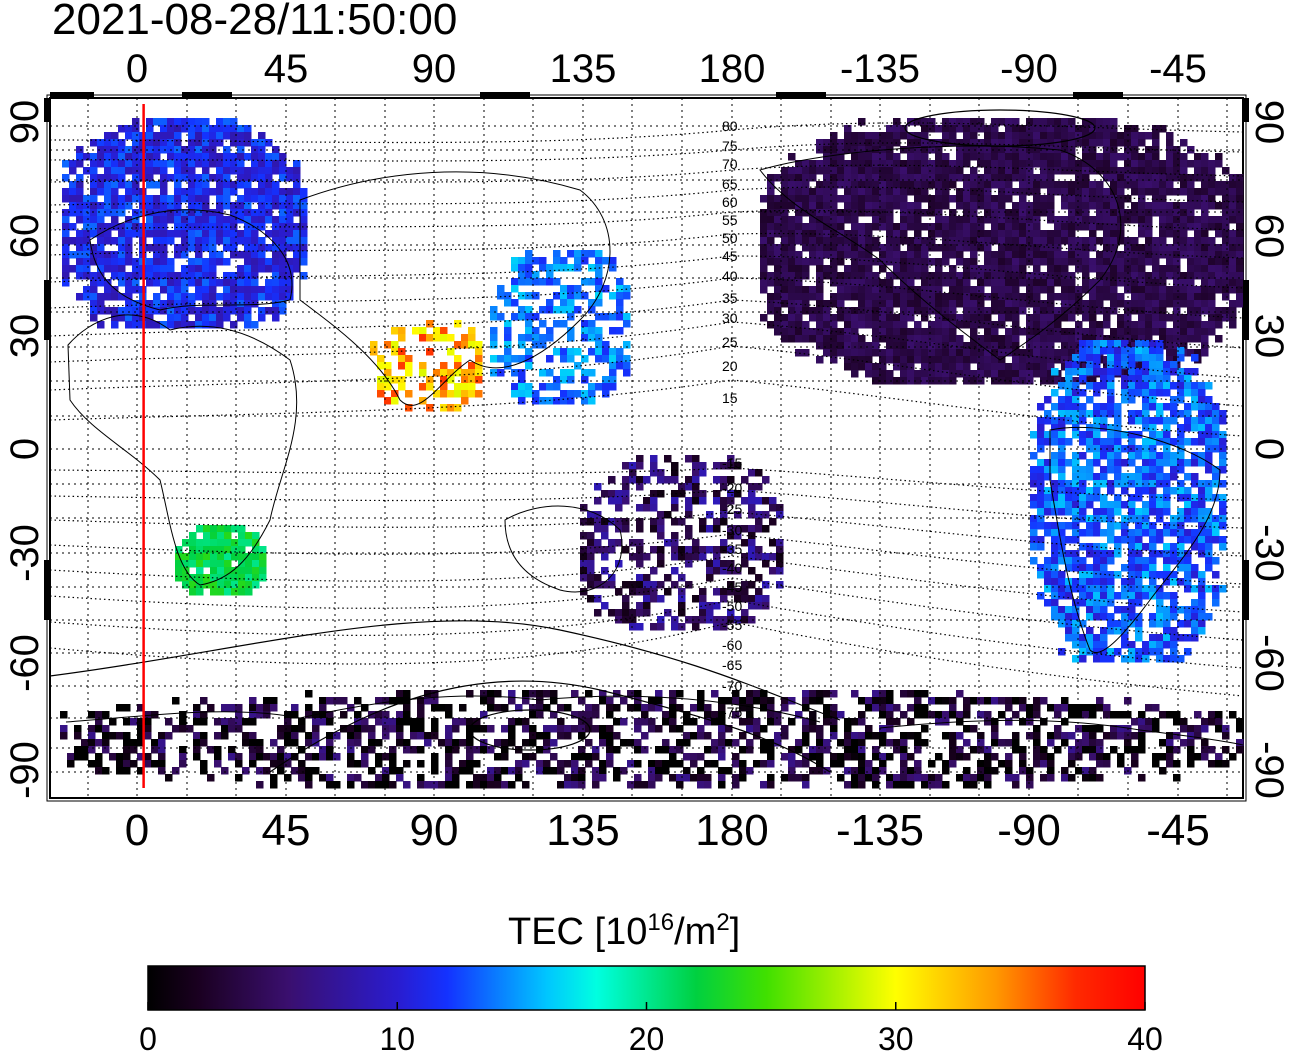 Image resolution: width=1294 pixels, height=1057 pixels. What do you see at coordinates (1178, 69) in the screenshot?
I see `lon-tick-top: -45` at bounding box center [1178, 69].